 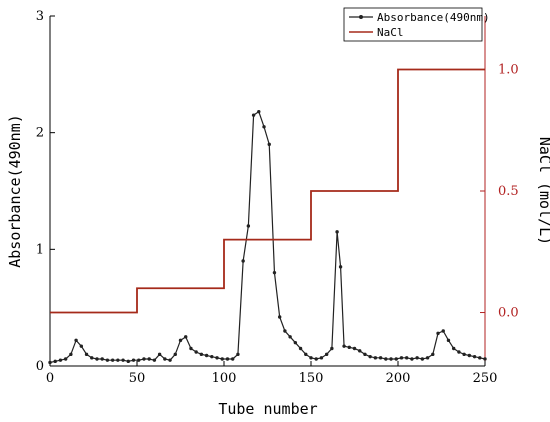 I want to click on legend-absorbance-label: Absorbance(490nm), so click(x=433, y=17).